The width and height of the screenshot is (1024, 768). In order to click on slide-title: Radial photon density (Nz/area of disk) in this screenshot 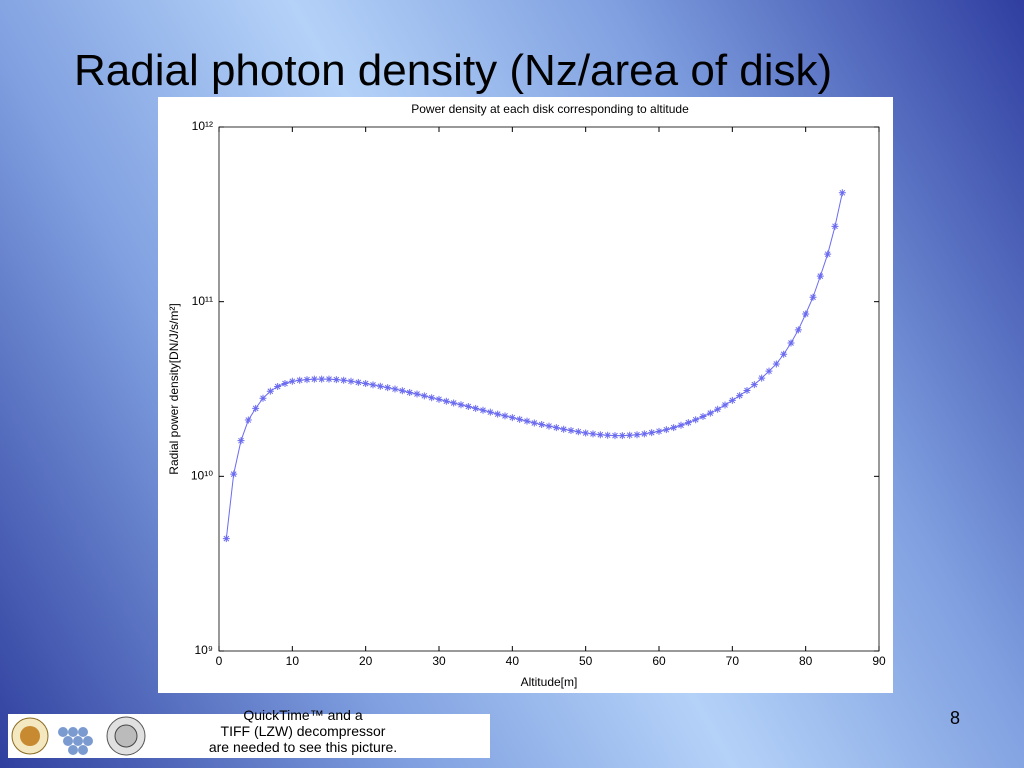, I will do `click(453, 70)`.